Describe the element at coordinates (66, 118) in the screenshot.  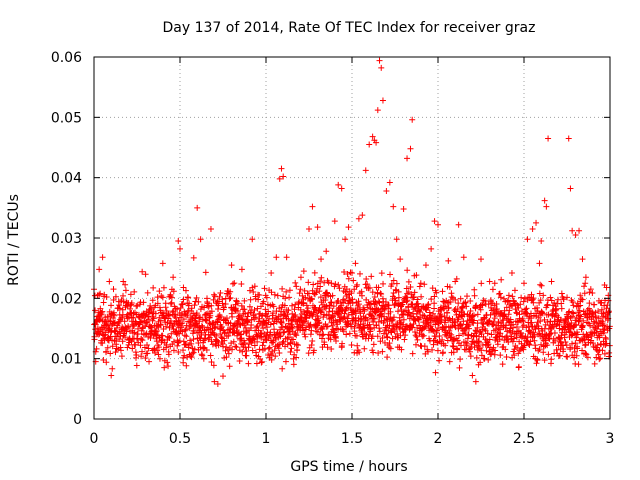
I see `y-tick-label: 0.05` at that location.